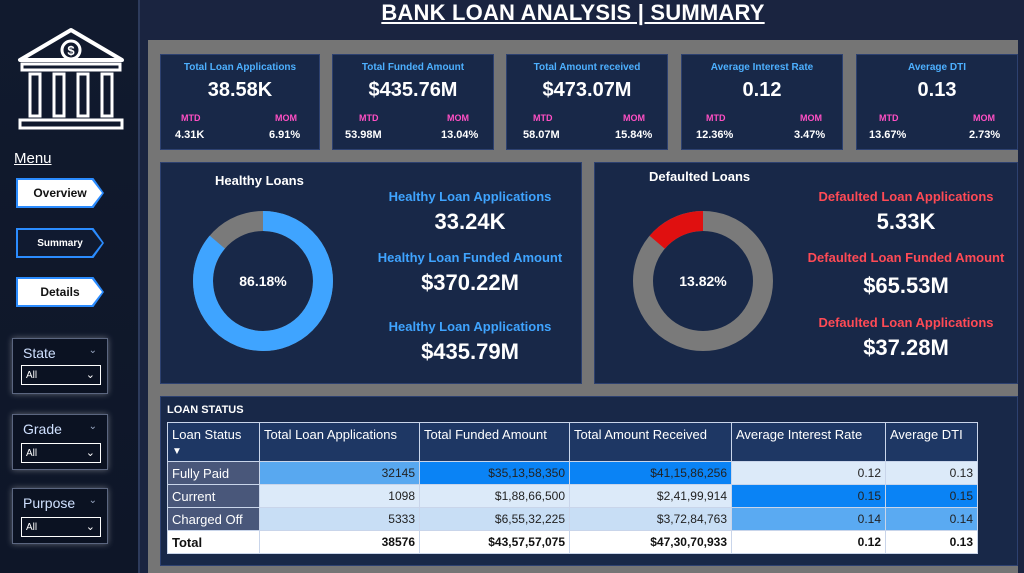 The image size is (1024, 573). Describe the element at coordinates (888, 135) in the screenshot. I see `kpi-mtd-value: 13.67%` at that location.